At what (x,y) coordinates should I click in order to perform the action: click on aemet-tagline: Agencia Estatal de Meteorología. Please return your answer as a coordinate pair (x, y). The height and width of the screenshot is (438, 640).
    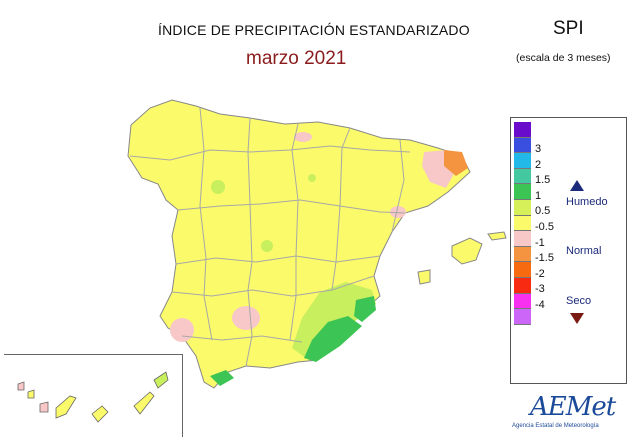
    Looking at the image, I should click on (555, 426).